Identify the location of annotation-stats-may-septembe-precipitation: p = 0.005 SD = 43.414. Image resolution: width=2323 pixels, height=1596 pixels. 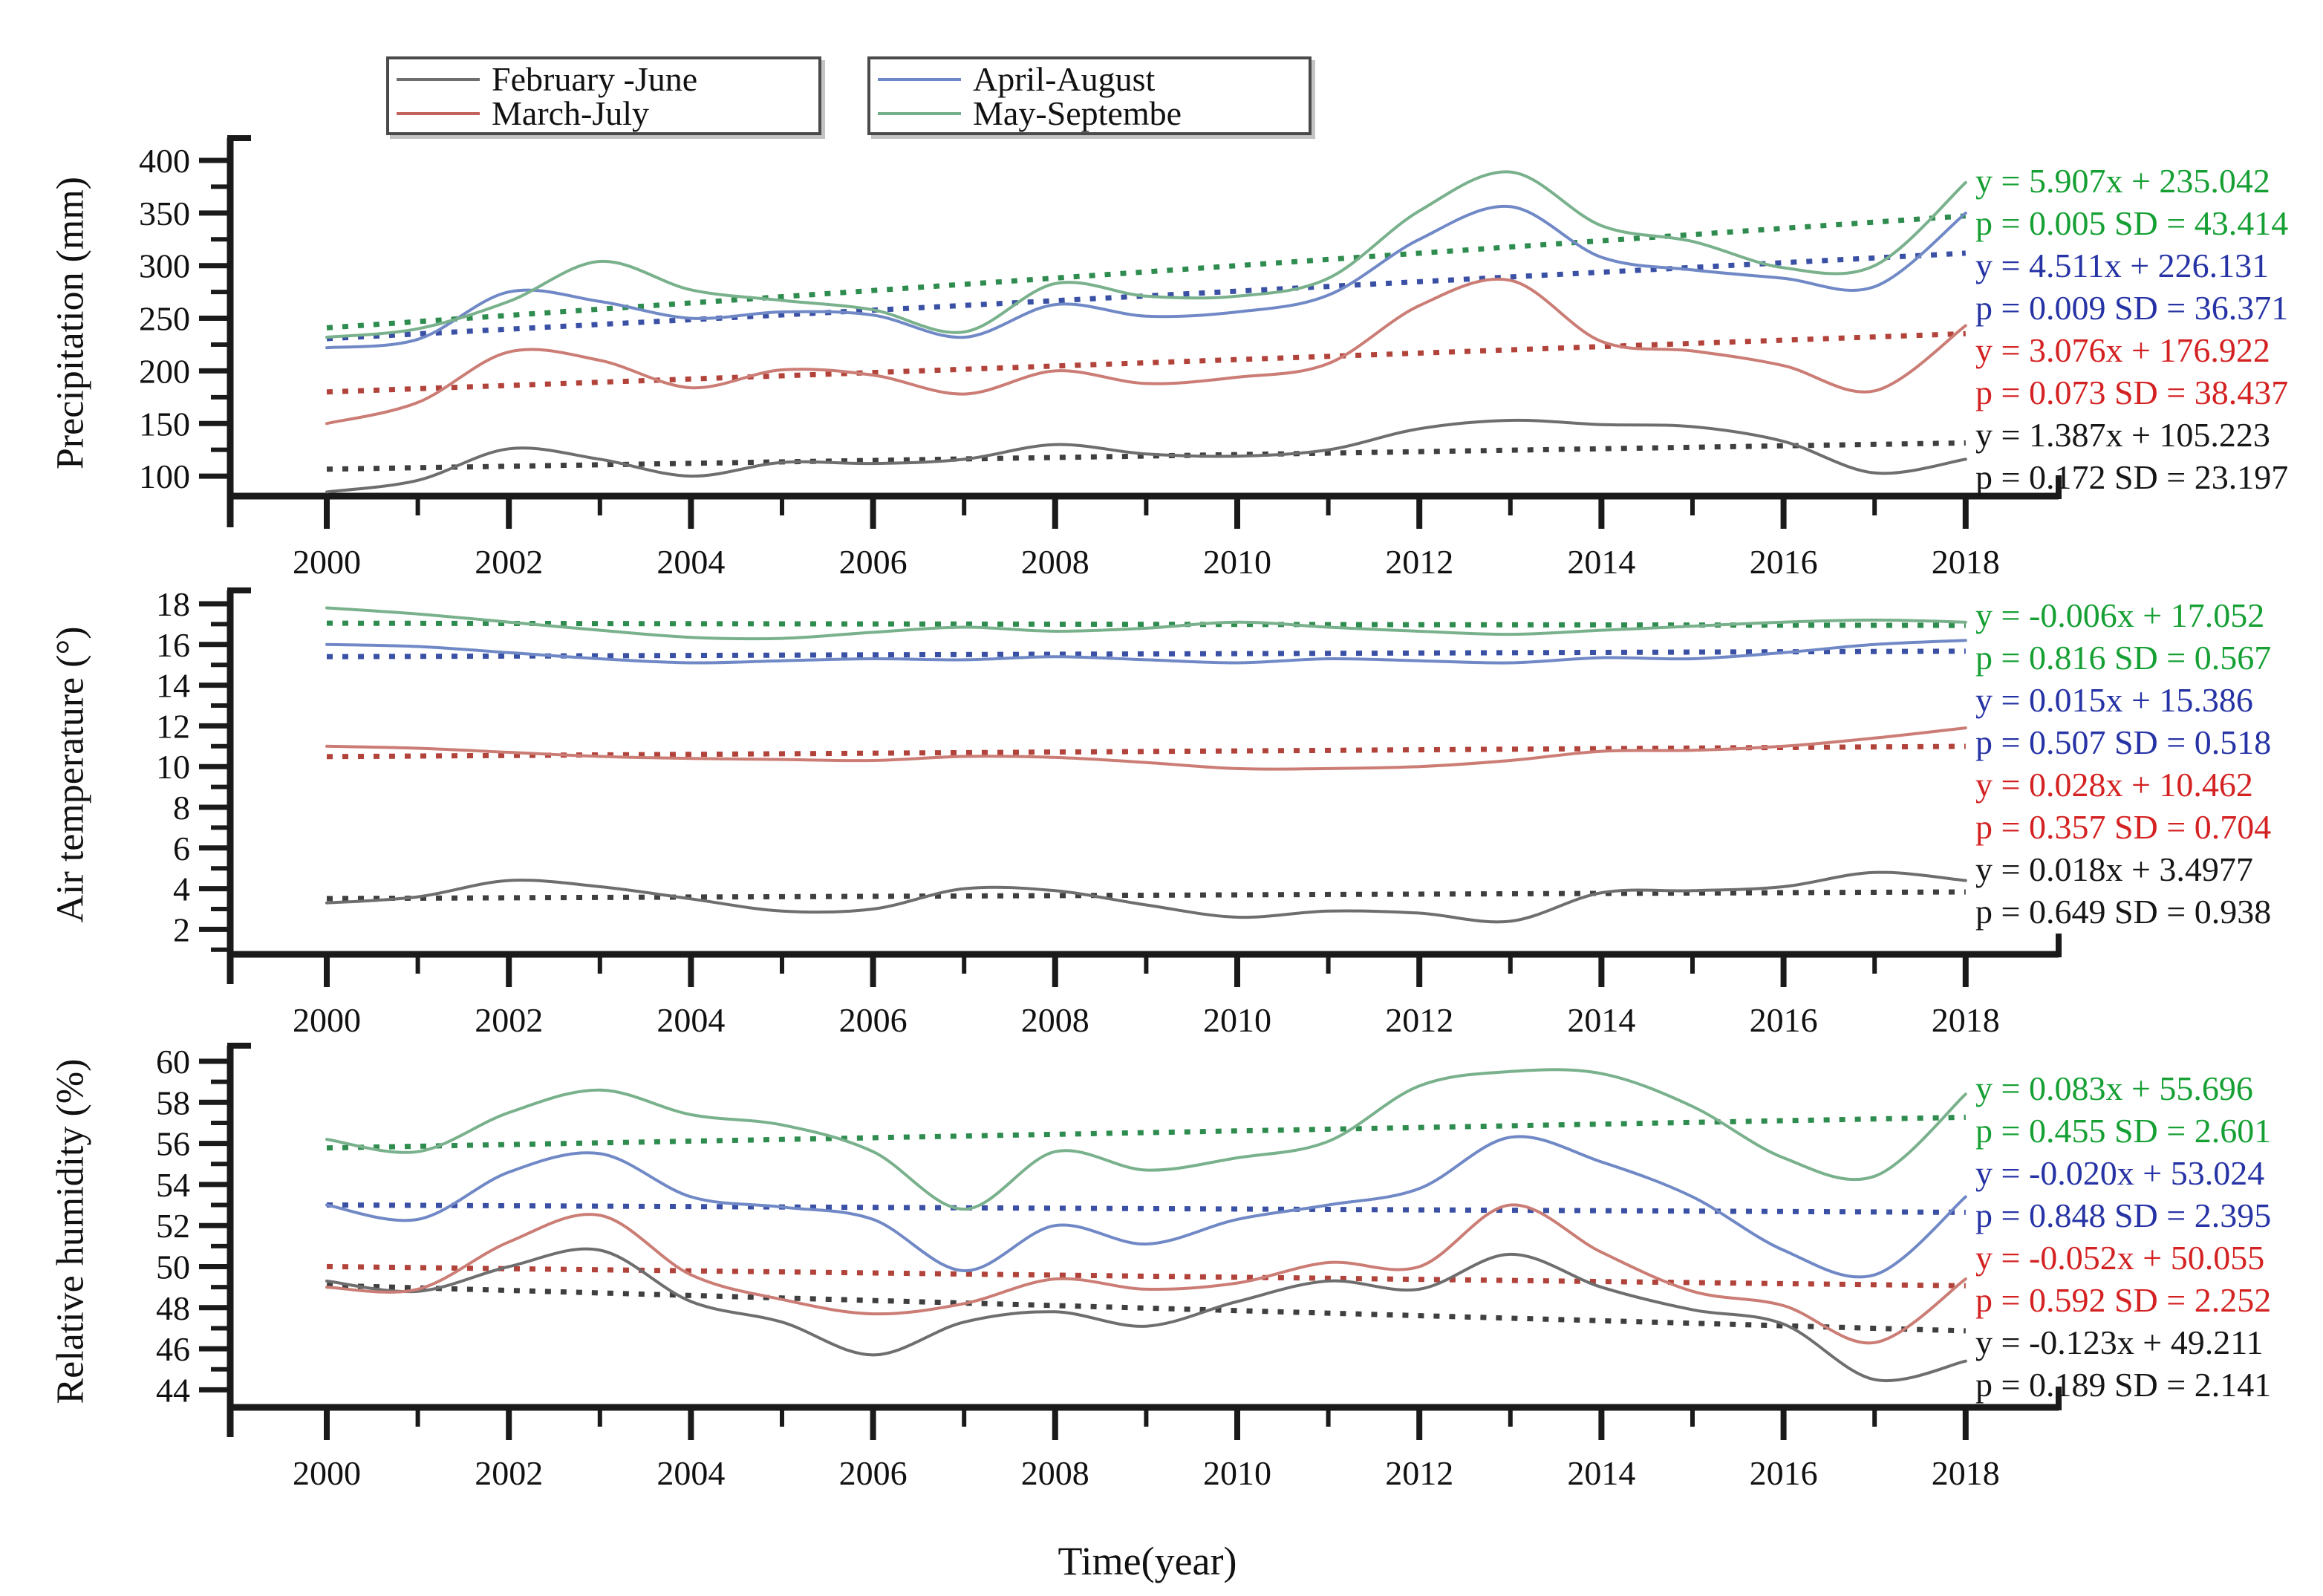
(2131, 223).